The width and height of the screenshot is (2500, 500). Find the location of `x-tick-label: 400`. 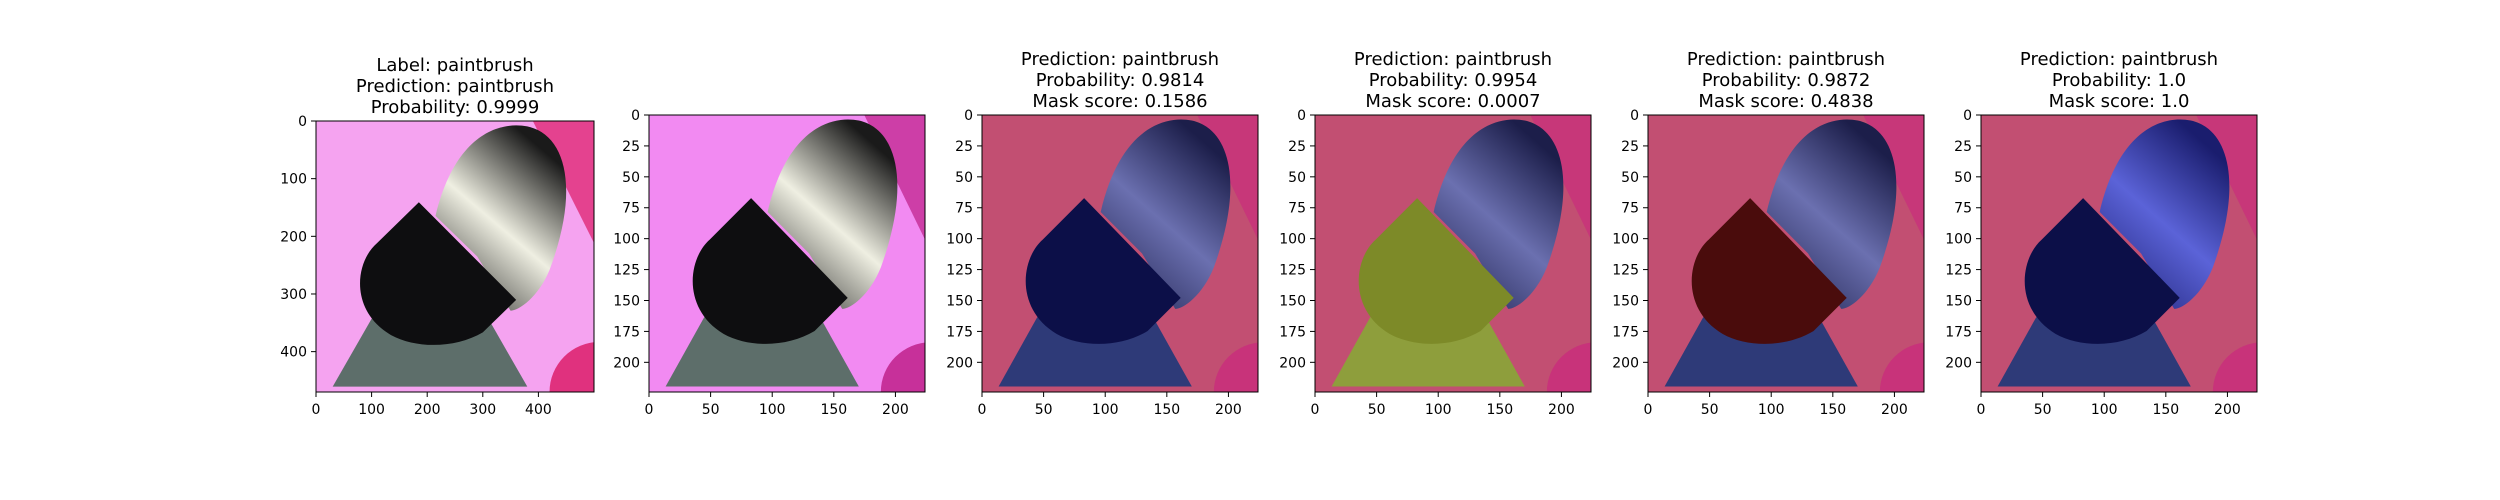

x-tick-label: 400 is located at coordinates (538, 410).